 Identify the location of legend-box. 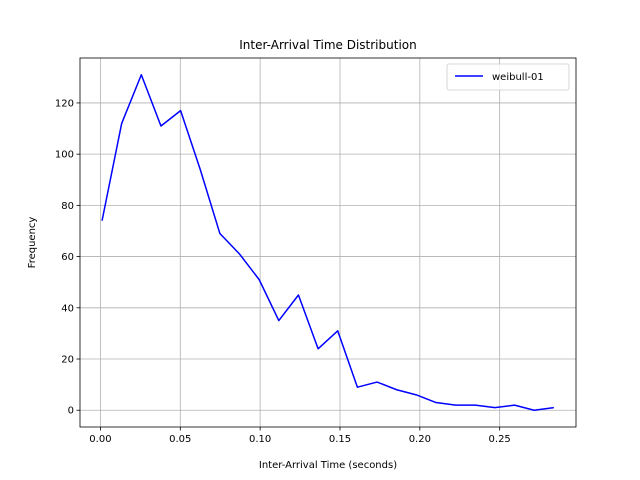
(508, 77).